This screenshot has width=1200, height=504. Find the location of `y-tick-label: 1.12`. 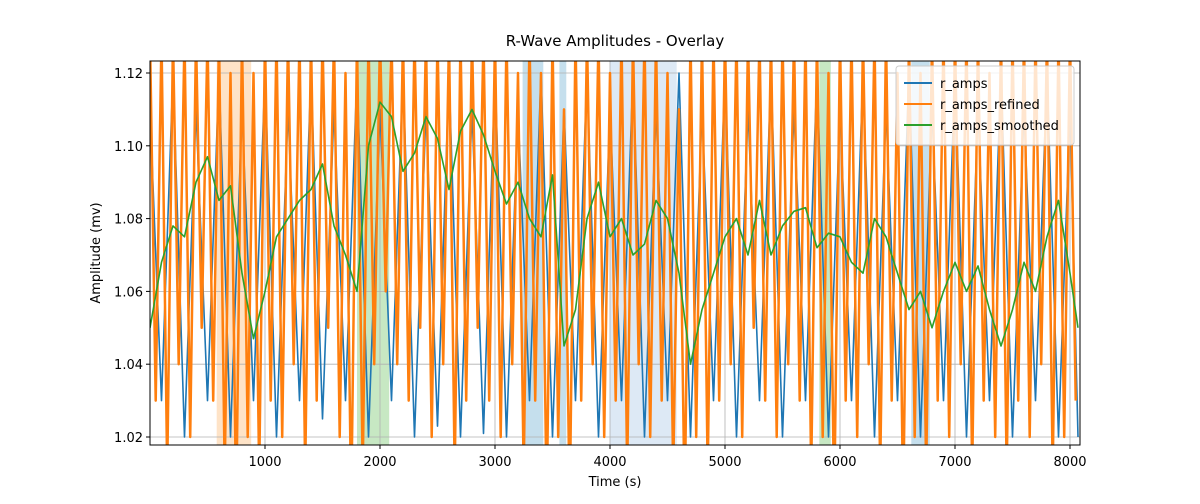

y-tick-label: 1.12 is located at coordinates (128, 74).